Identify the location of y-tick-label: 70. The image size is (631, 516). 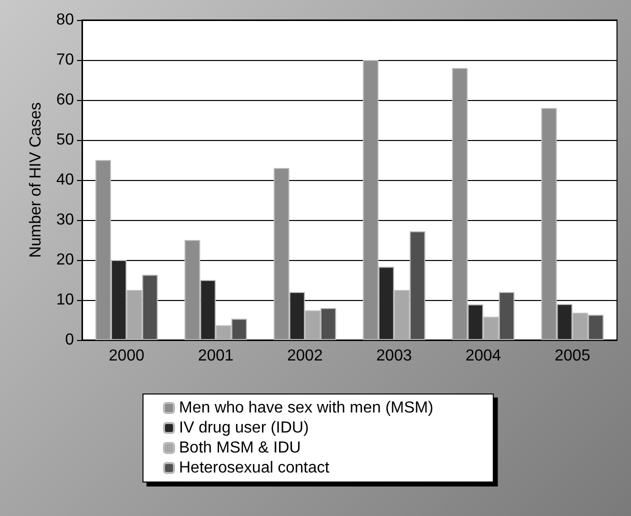
(65, 60).